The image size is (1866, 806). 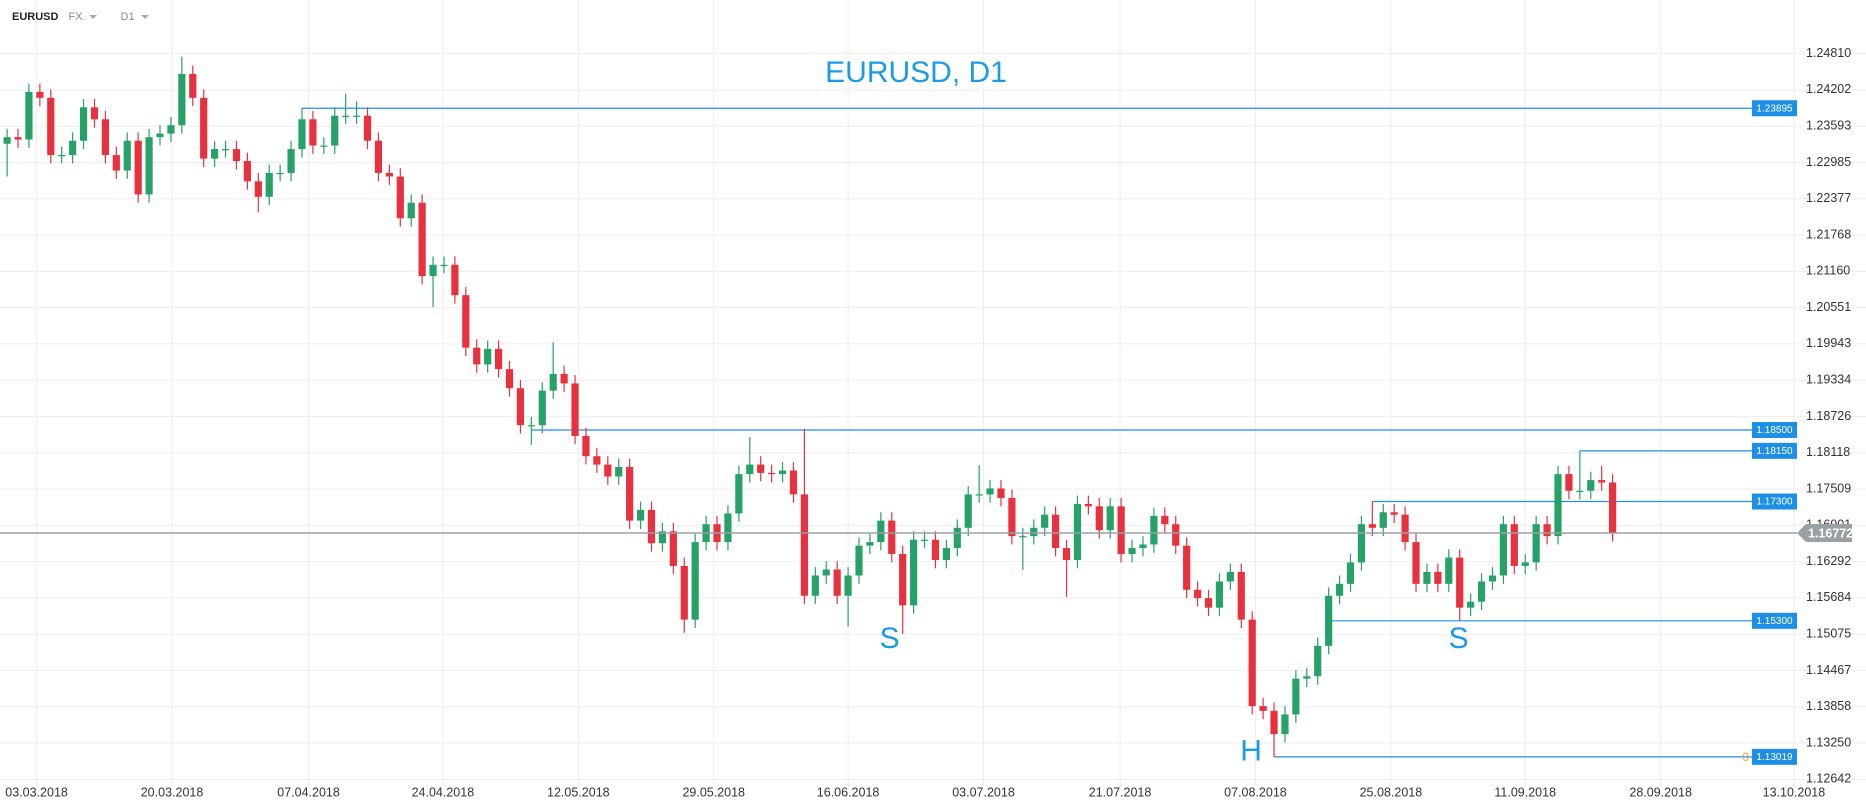 What do you see at coordinates (1251, 751) in the screenshot?
I see `pattern-label: H` at bounding box center [1251, 751].